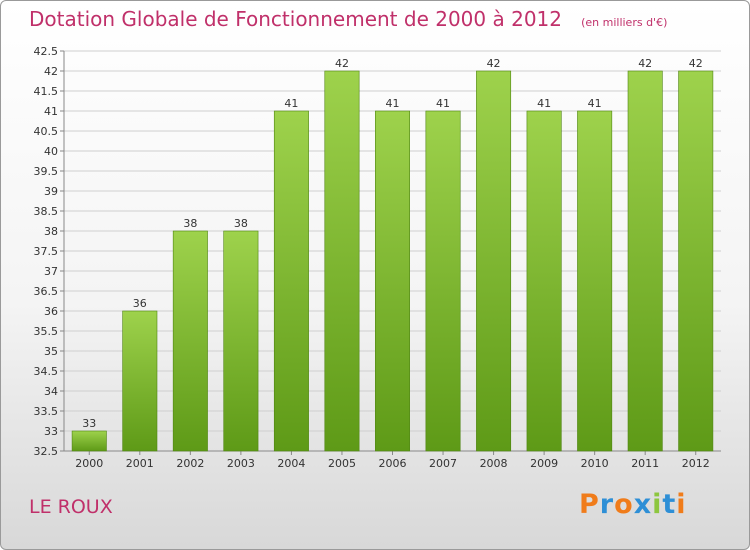  Describe the element at coordinates (51, 71) in the screenshot. I see `y-tick-label: 42` at that location.